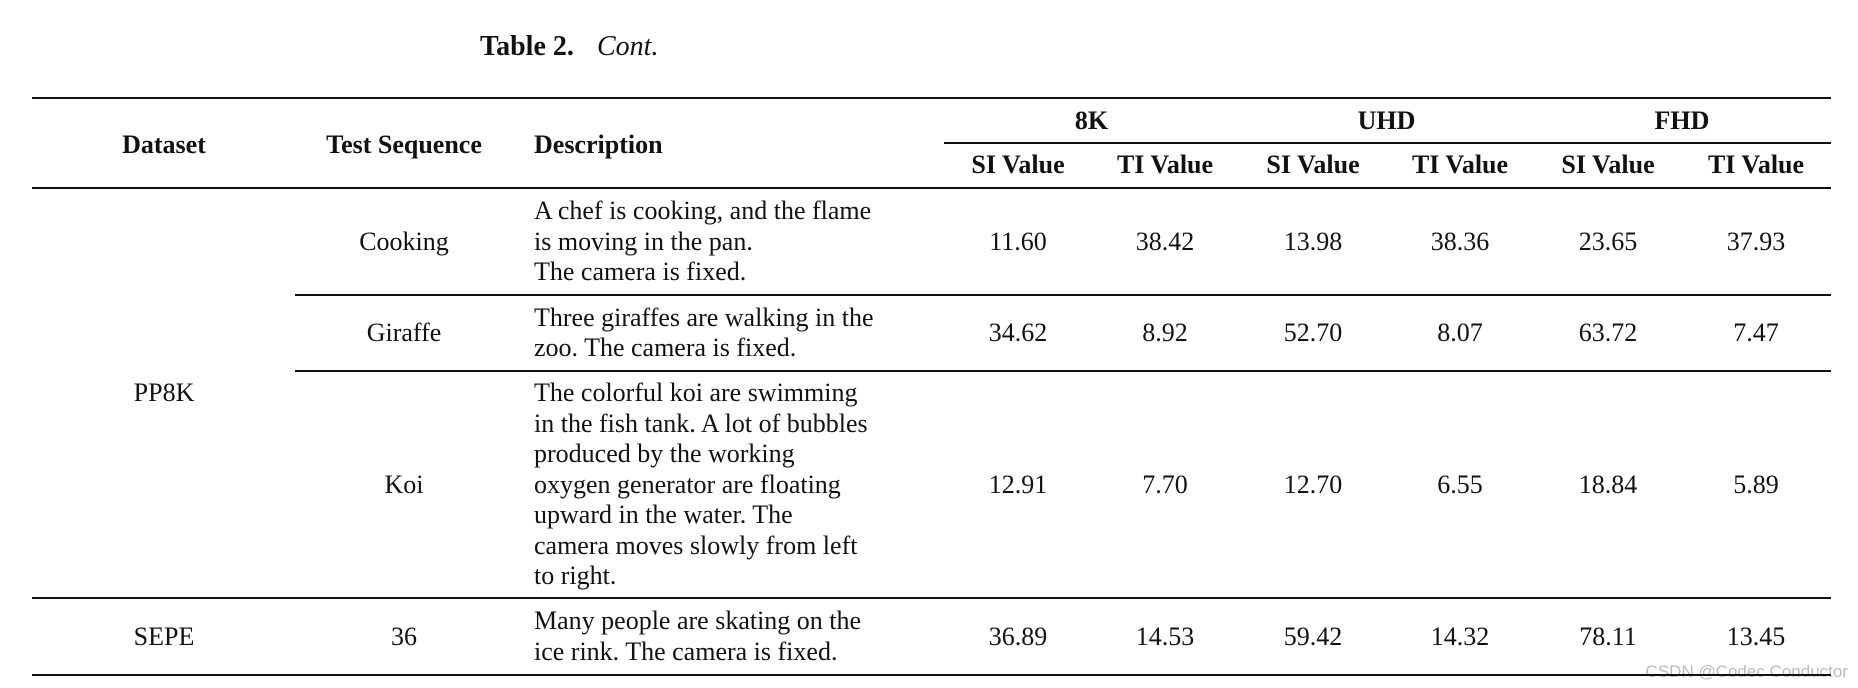 Image resolution: width=1858 pixels, height=688 pixels. I want to click on description-line: Many people are skating on the, so click(698, 621).